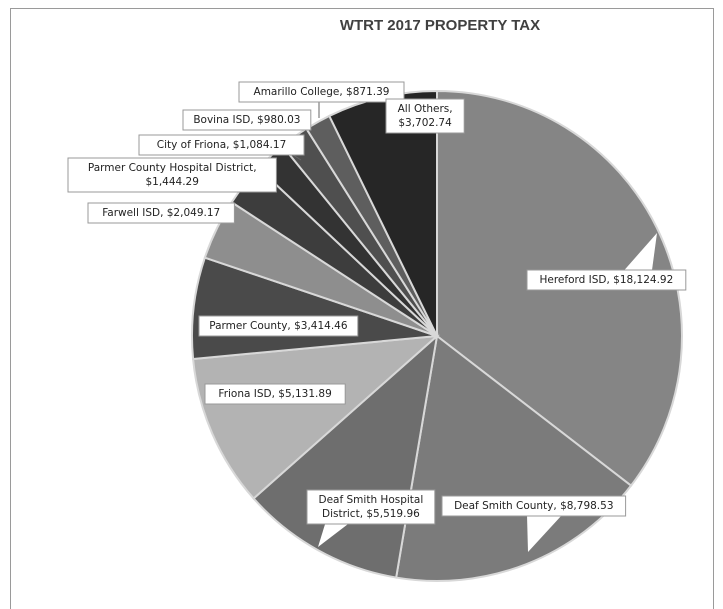 The height and width of the screenshot is (609, 723). Describe the element at coordinates (440, 25) in the screenshot. I see `chart-title: WTRT 2017 PROPERTY TAX` at that location.